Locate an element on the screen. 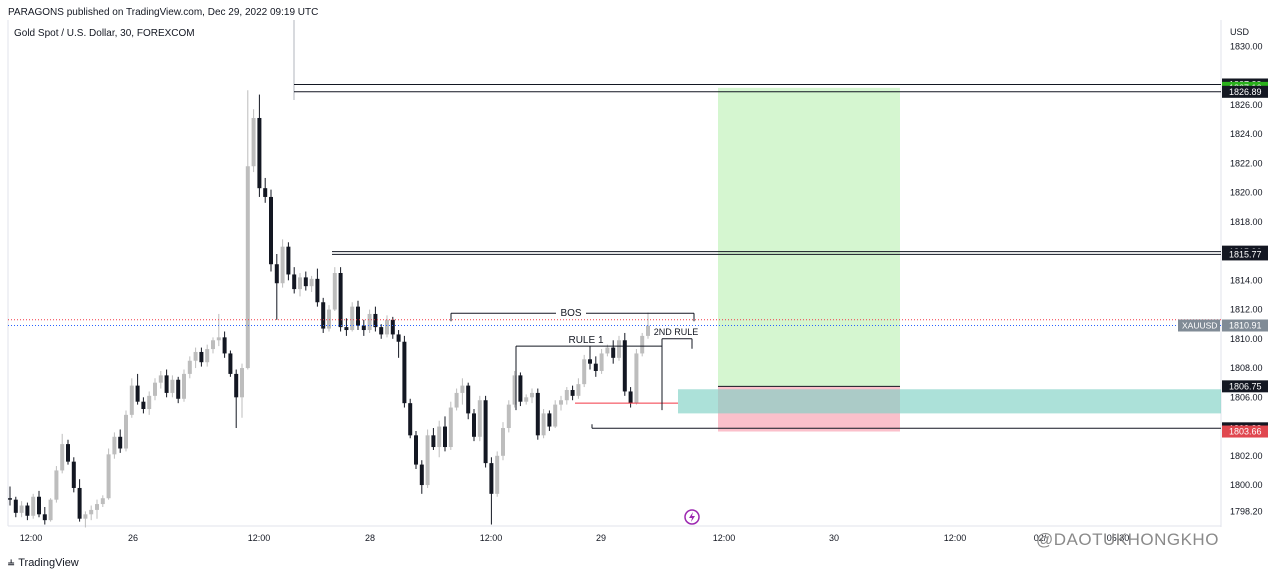  price-label-text: 1806.75 is located at coordinates (1245, 386).